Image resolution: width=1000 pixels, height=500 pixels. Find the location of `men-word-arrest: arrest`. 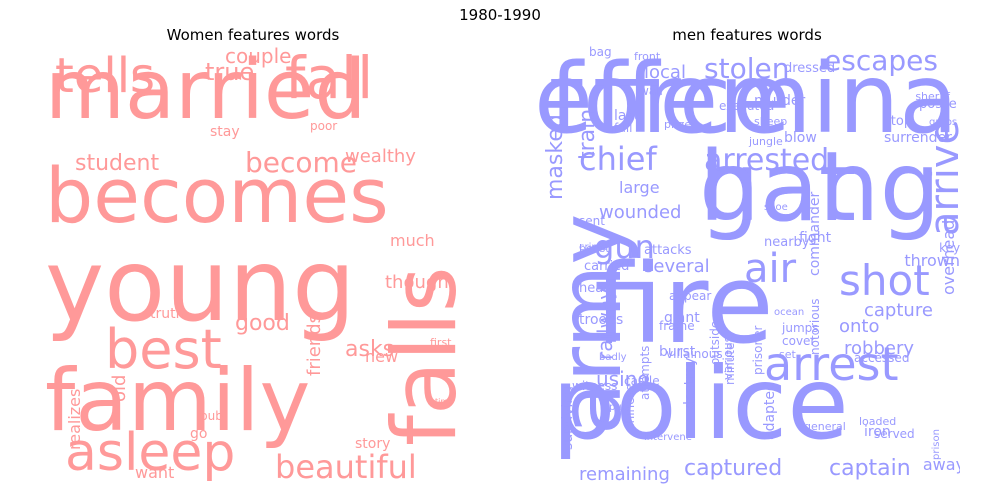

men-word-arrest: arrest is located at coordinates (831, 364).